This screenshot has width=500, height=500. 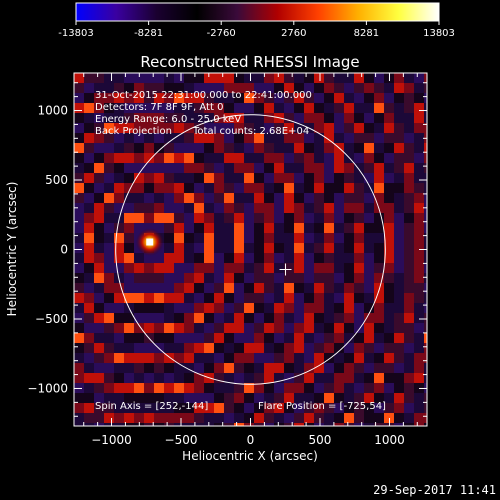 I want to click on y-tick-label: −1000, so click(x=47, y=388).